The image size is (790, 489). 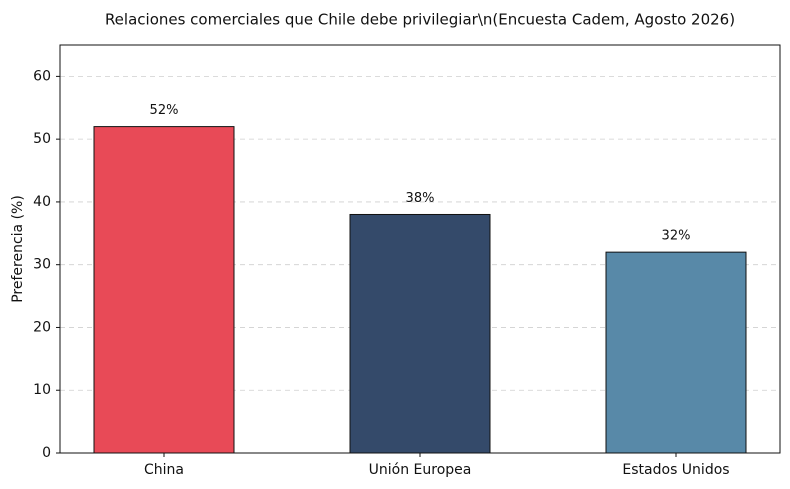 I want to click on value-label: 38%, so click(x=420, y=198).